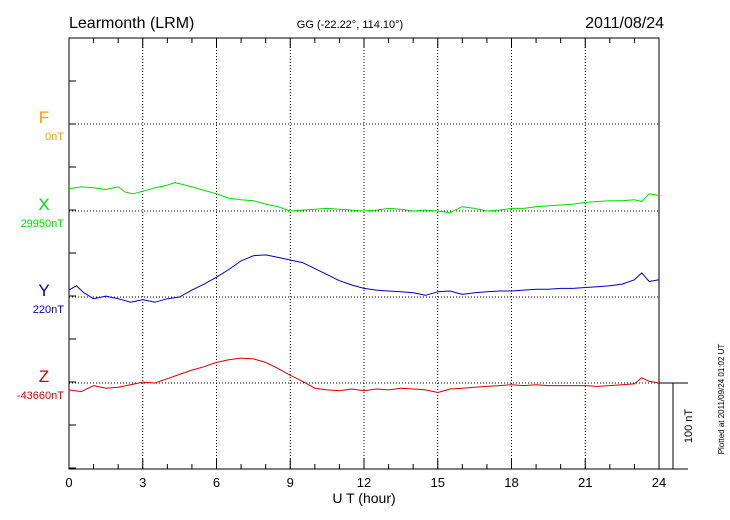  What do you see at coordinates (216, 482) in the screenshot?
I see `x-tick-label: 6` at bounding box center [216, 482].